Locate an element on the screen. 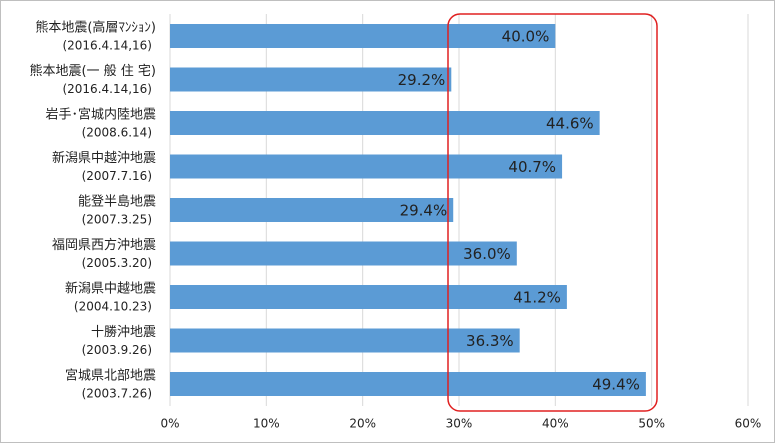  x-tick-label: 60% is located at coordinates (748, 424).